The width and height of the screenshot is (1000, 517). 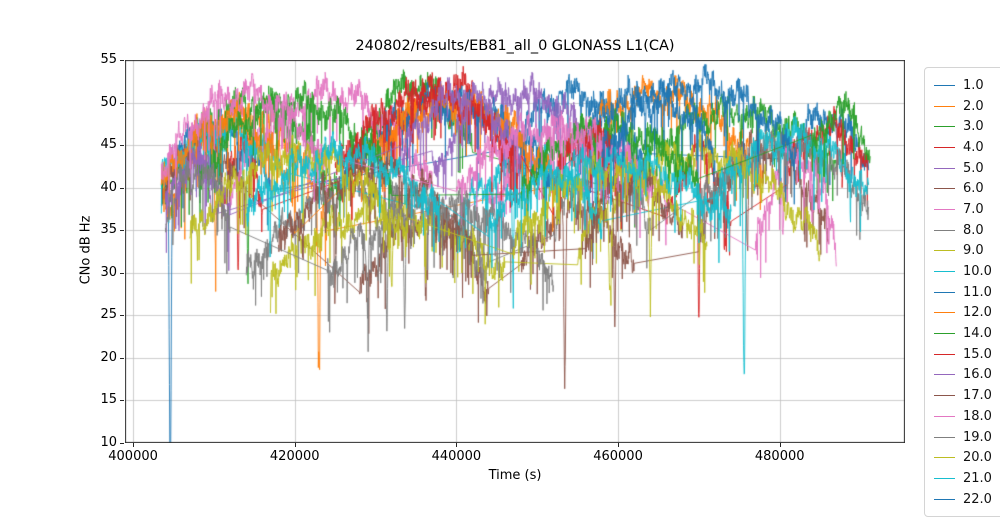 What do you see at coordinates (108, 187) in the screenshot?
I see `y-tick-label: 40` at bounding box center [108, 187].